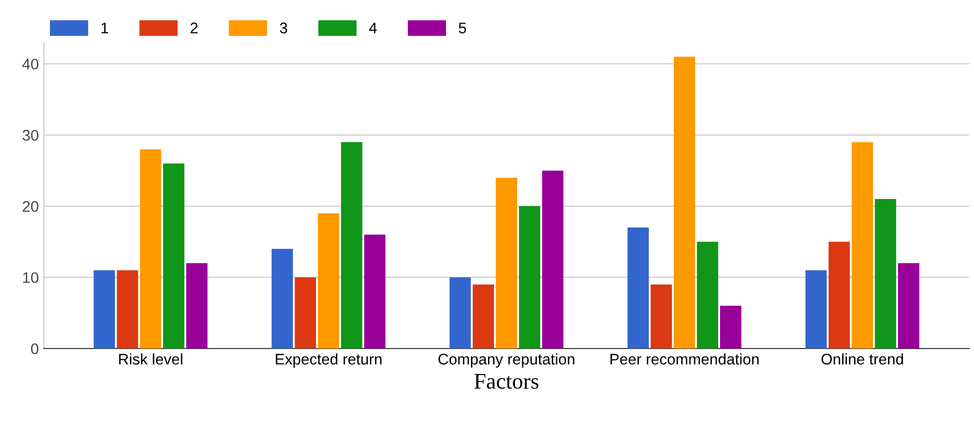 The width and height of the screenshot is (974, 425). I want to click on legend-label: 2, so click(194, 28).